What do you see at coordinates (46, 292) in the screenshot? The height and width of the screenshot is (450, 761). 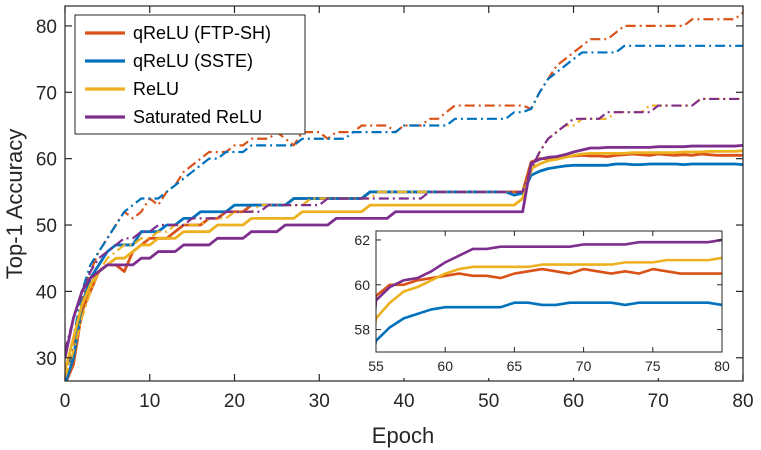 I see `y-tick-label: 40` at bounding box center [46, 292].